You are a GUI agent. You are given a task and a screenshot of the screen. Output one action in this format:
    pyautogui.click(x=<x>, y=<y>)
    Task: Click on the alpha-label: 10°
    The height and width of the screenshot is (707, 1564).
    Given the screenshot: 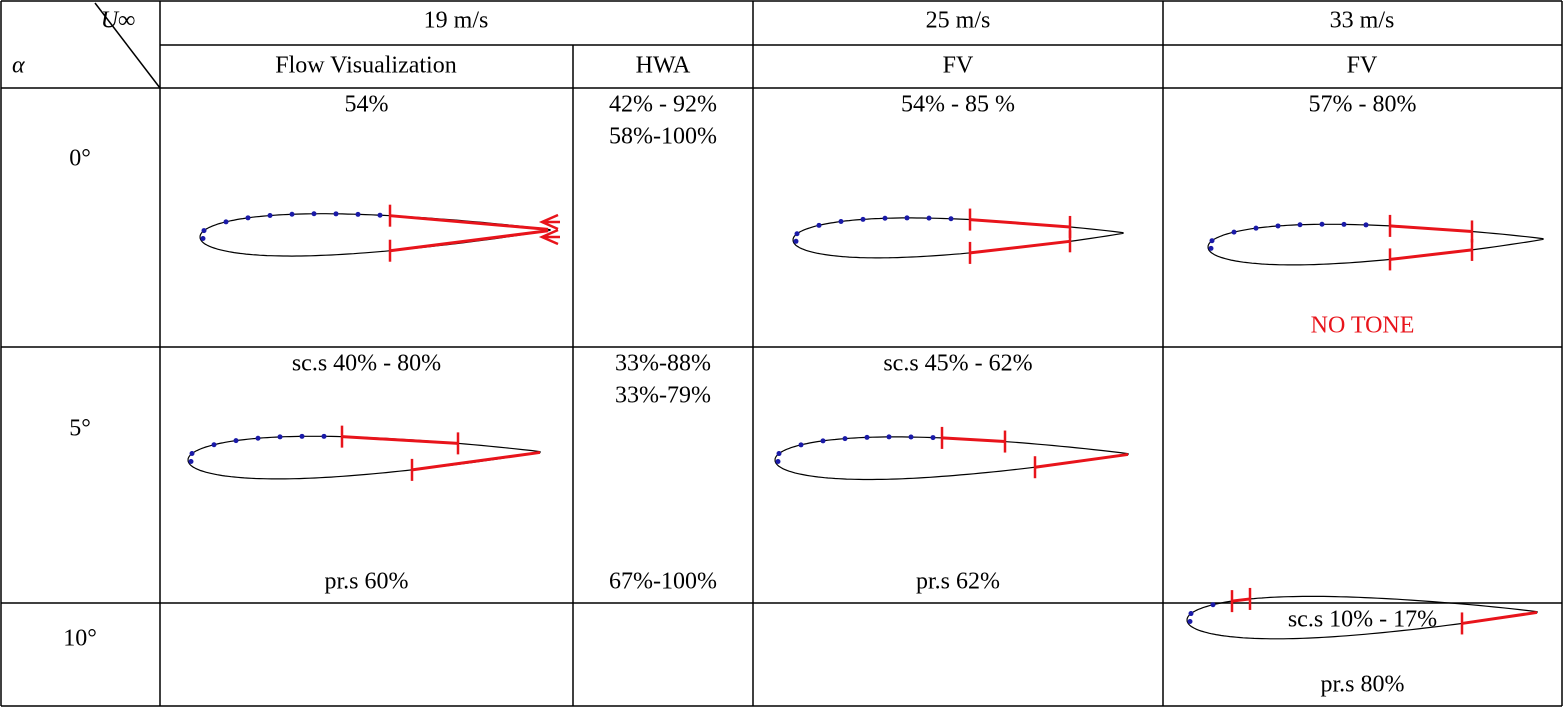 What is the action you would take?
    pyautogui.click(x=80, y=639)
    